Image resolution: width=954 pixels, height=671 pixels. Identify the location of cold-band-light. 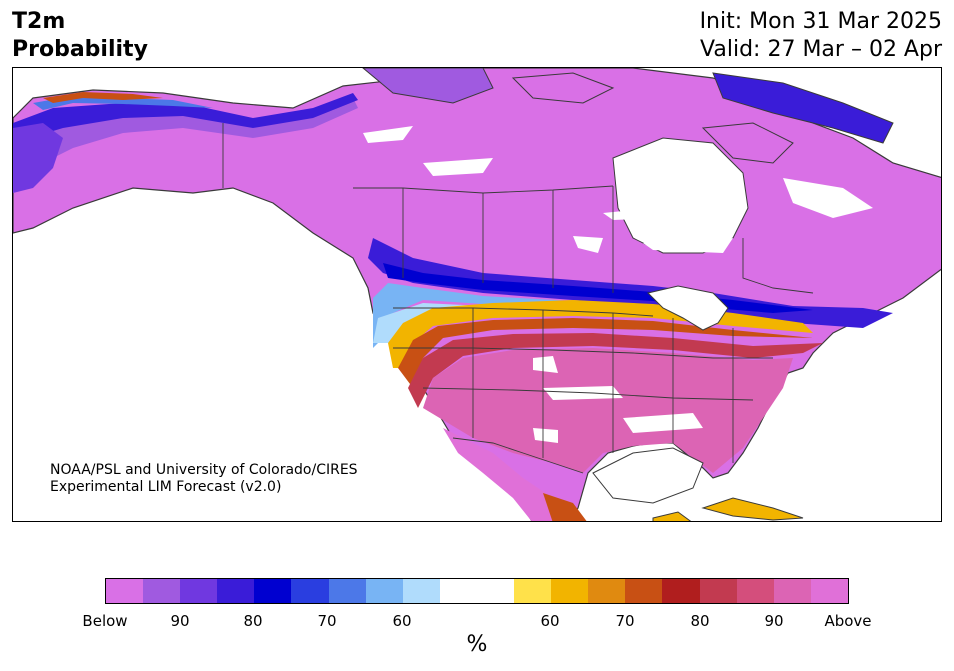
(543, 315).